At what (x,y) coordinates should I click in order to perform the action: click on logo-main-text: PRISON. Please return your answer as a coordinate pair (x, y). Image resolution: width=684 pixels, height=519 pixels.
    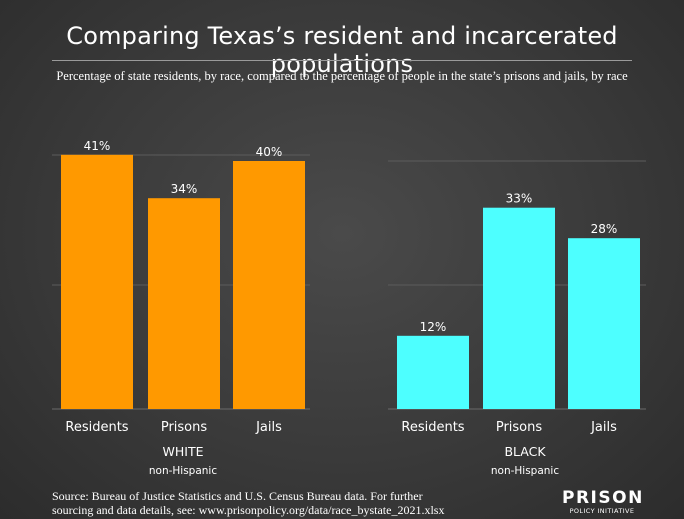
    Looking at the image, I should click on (603, 498).